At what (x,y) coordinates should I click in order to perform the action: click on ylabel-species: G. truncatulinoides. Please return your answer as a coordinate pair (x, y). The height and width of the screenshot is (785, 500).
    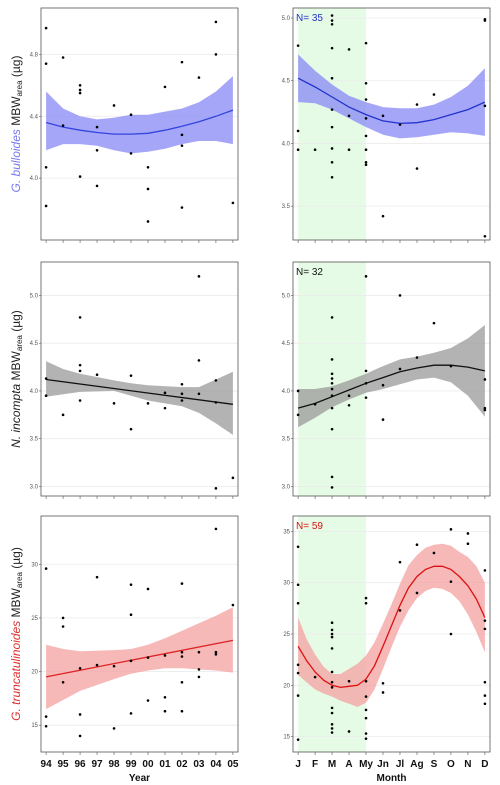
    Looking at the image, I should click on (16, 671).